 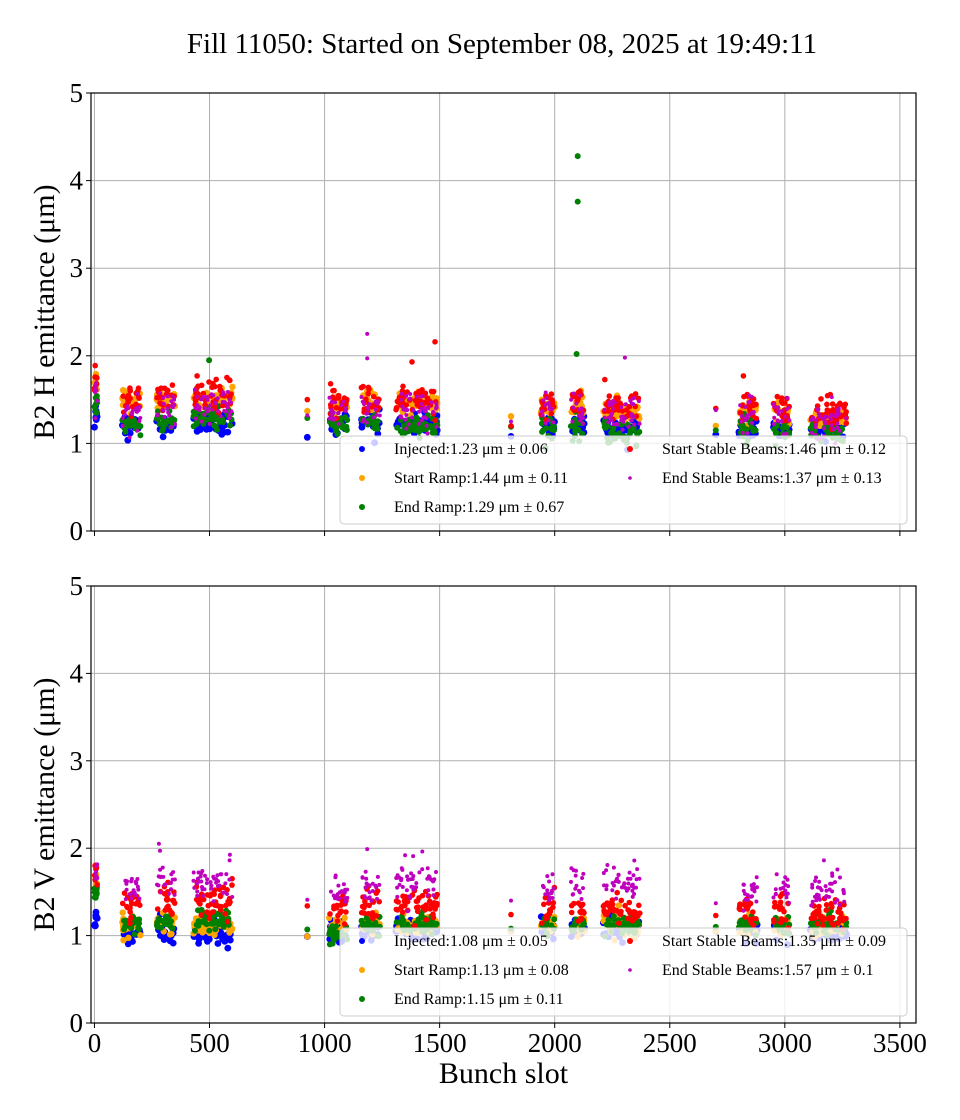 I want to click on x-tick-label: 2500, so click(x=670, y=1043).